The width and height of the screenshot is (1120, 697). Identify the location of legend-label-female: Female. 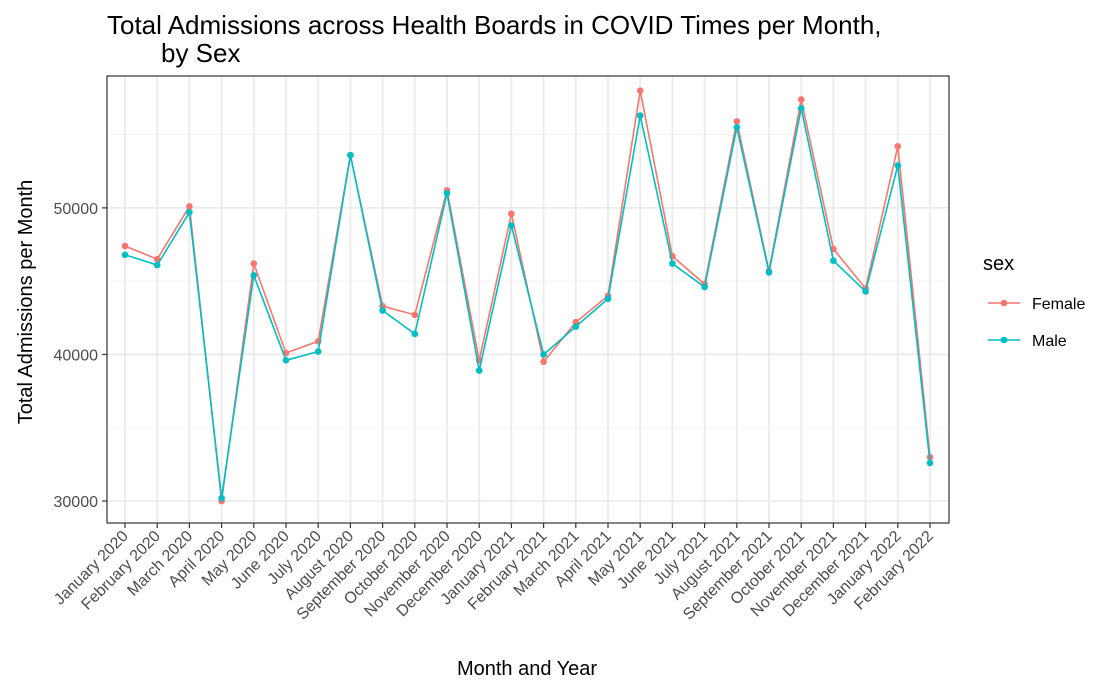
(1058, 304).